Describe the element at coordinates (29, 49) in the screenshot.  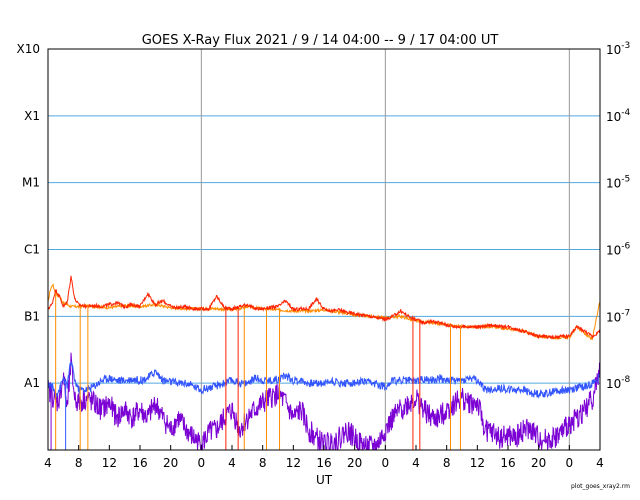
I see `y-left-tick-label: X10` at that location.